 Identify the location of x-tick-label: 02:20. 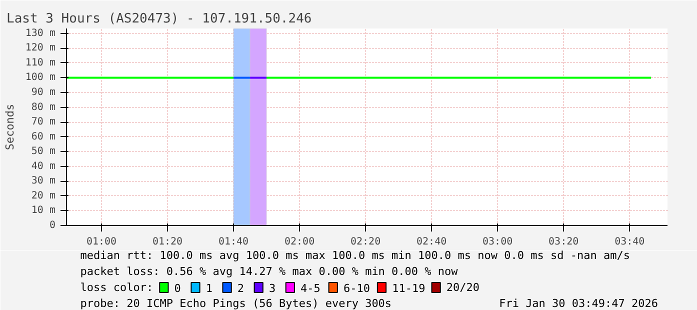
(365, 242).